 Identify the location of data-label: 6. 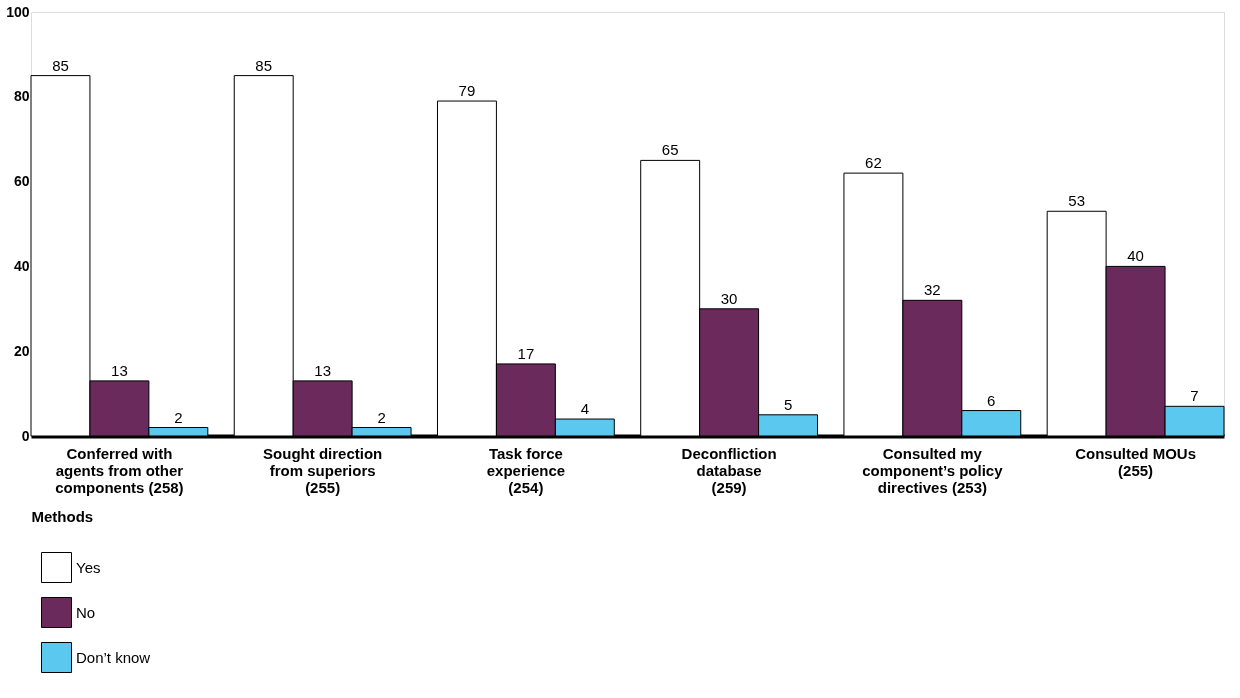
(991, 400).